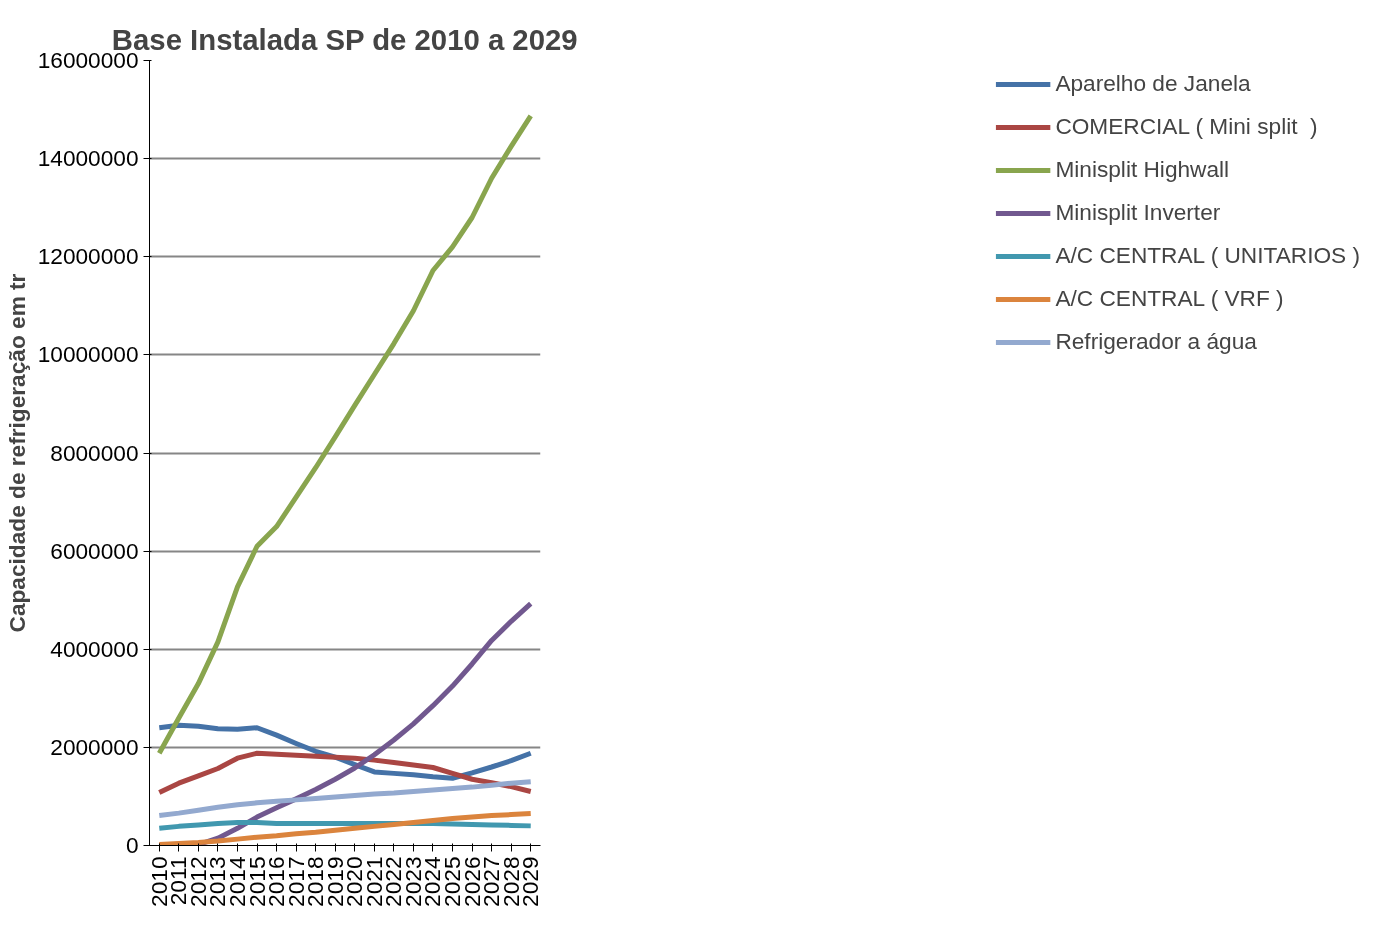  I want to click on legend-label: COMERCIAL ( Mini split ), so click(1186, 126).